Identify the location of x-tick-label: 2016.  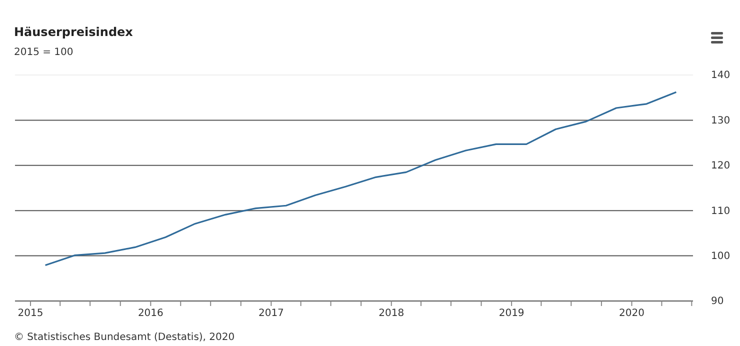
(151, 314).